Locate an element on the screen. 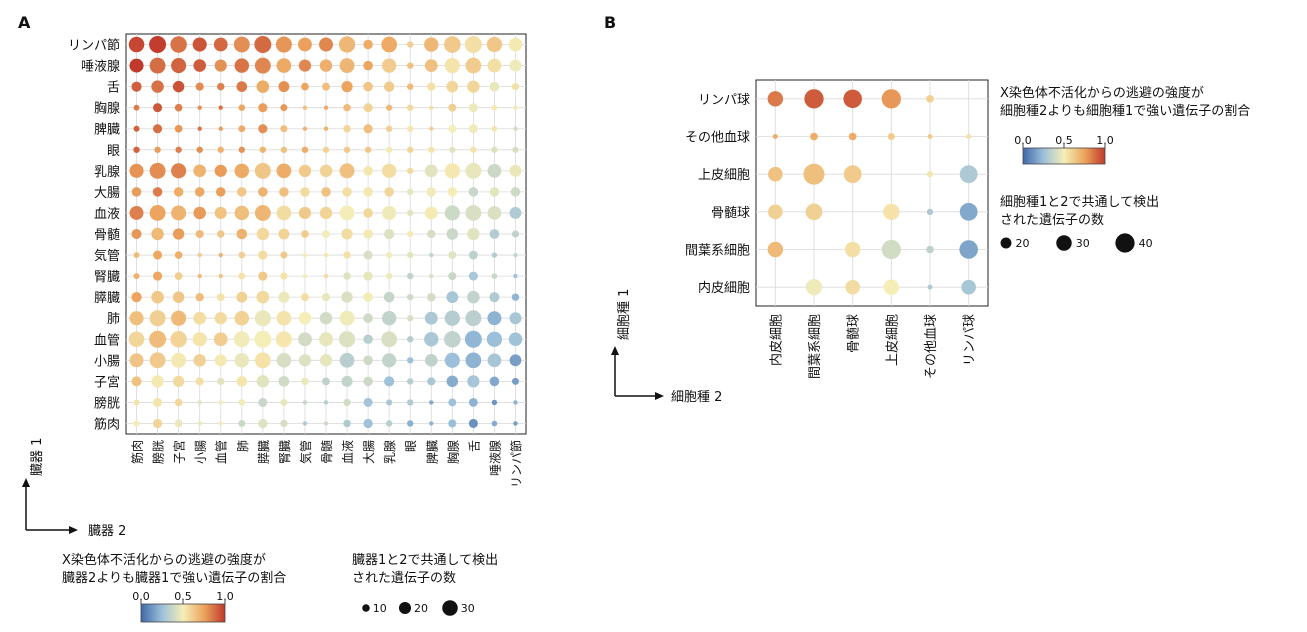 The image size is (1307, 632). col-label: 気管 is located at coordinates (305, 452).